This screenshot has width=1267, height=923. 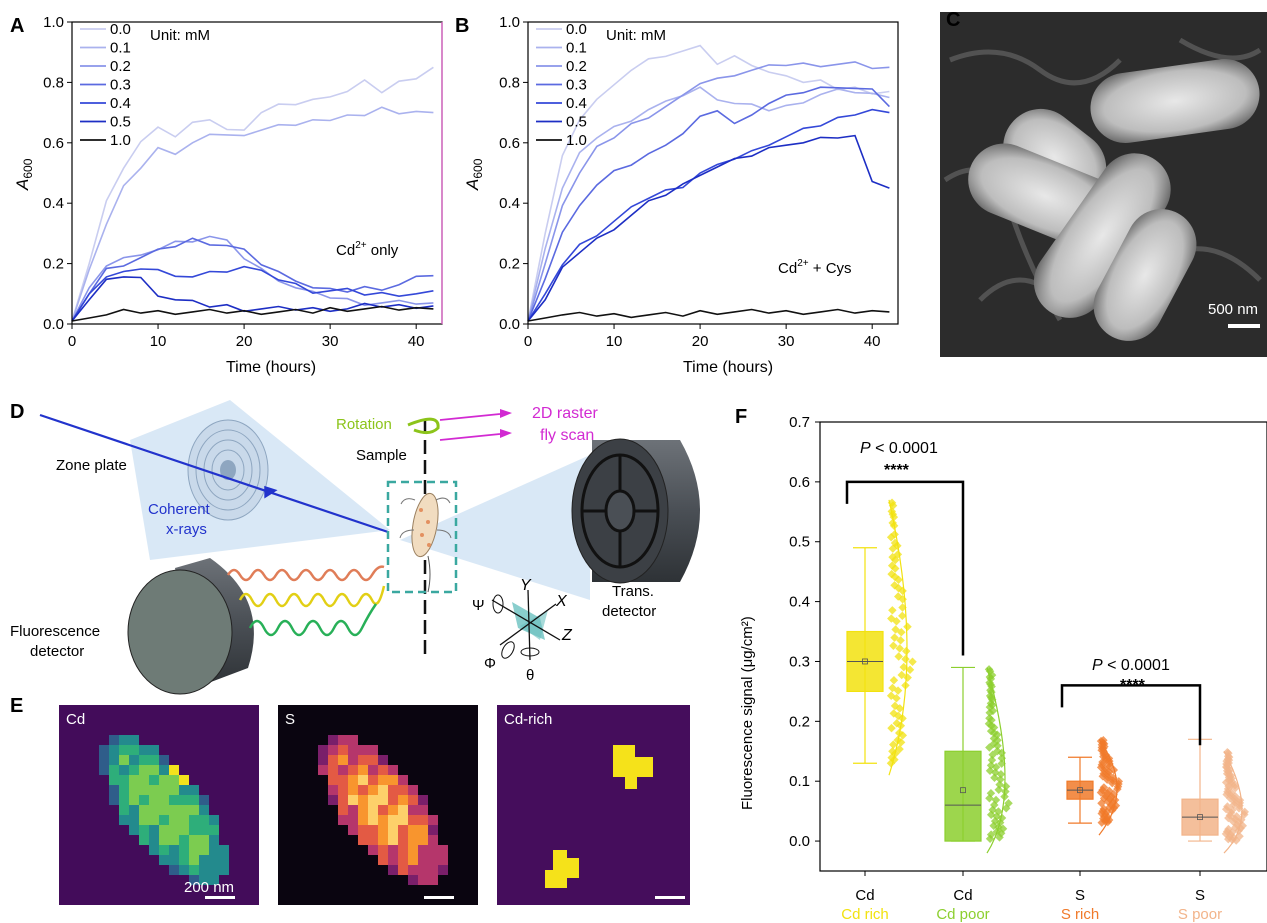 What do you see at coordinates (214, 473) in the screenshot?
I see `xray-beam` at bounding box center [214, 473].